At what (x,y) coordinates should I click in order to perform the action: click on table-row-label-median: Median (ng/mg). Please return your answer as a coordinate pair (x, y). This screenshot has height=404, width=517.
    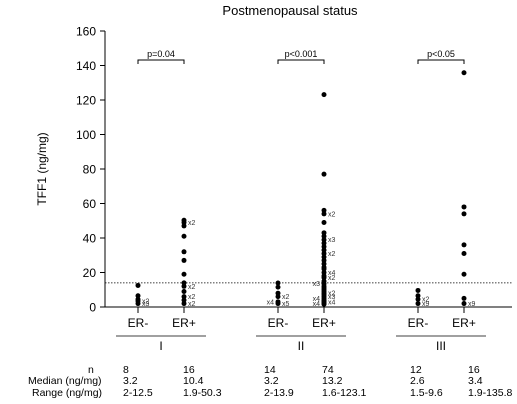
    Looking at the image, I should click on (65, 381).